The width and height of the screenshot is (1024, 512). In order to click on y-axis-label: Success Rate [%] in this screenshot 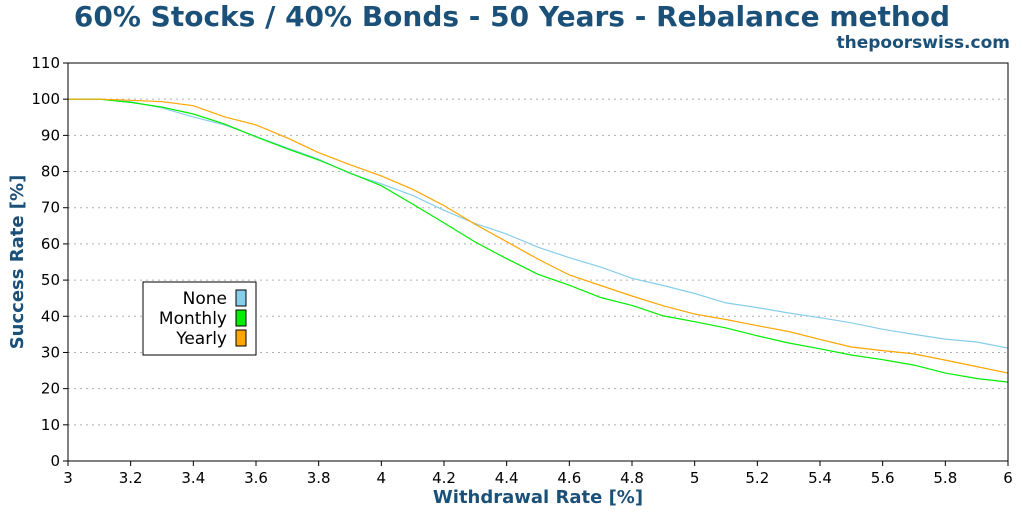, I will do `click(17, 262)`.